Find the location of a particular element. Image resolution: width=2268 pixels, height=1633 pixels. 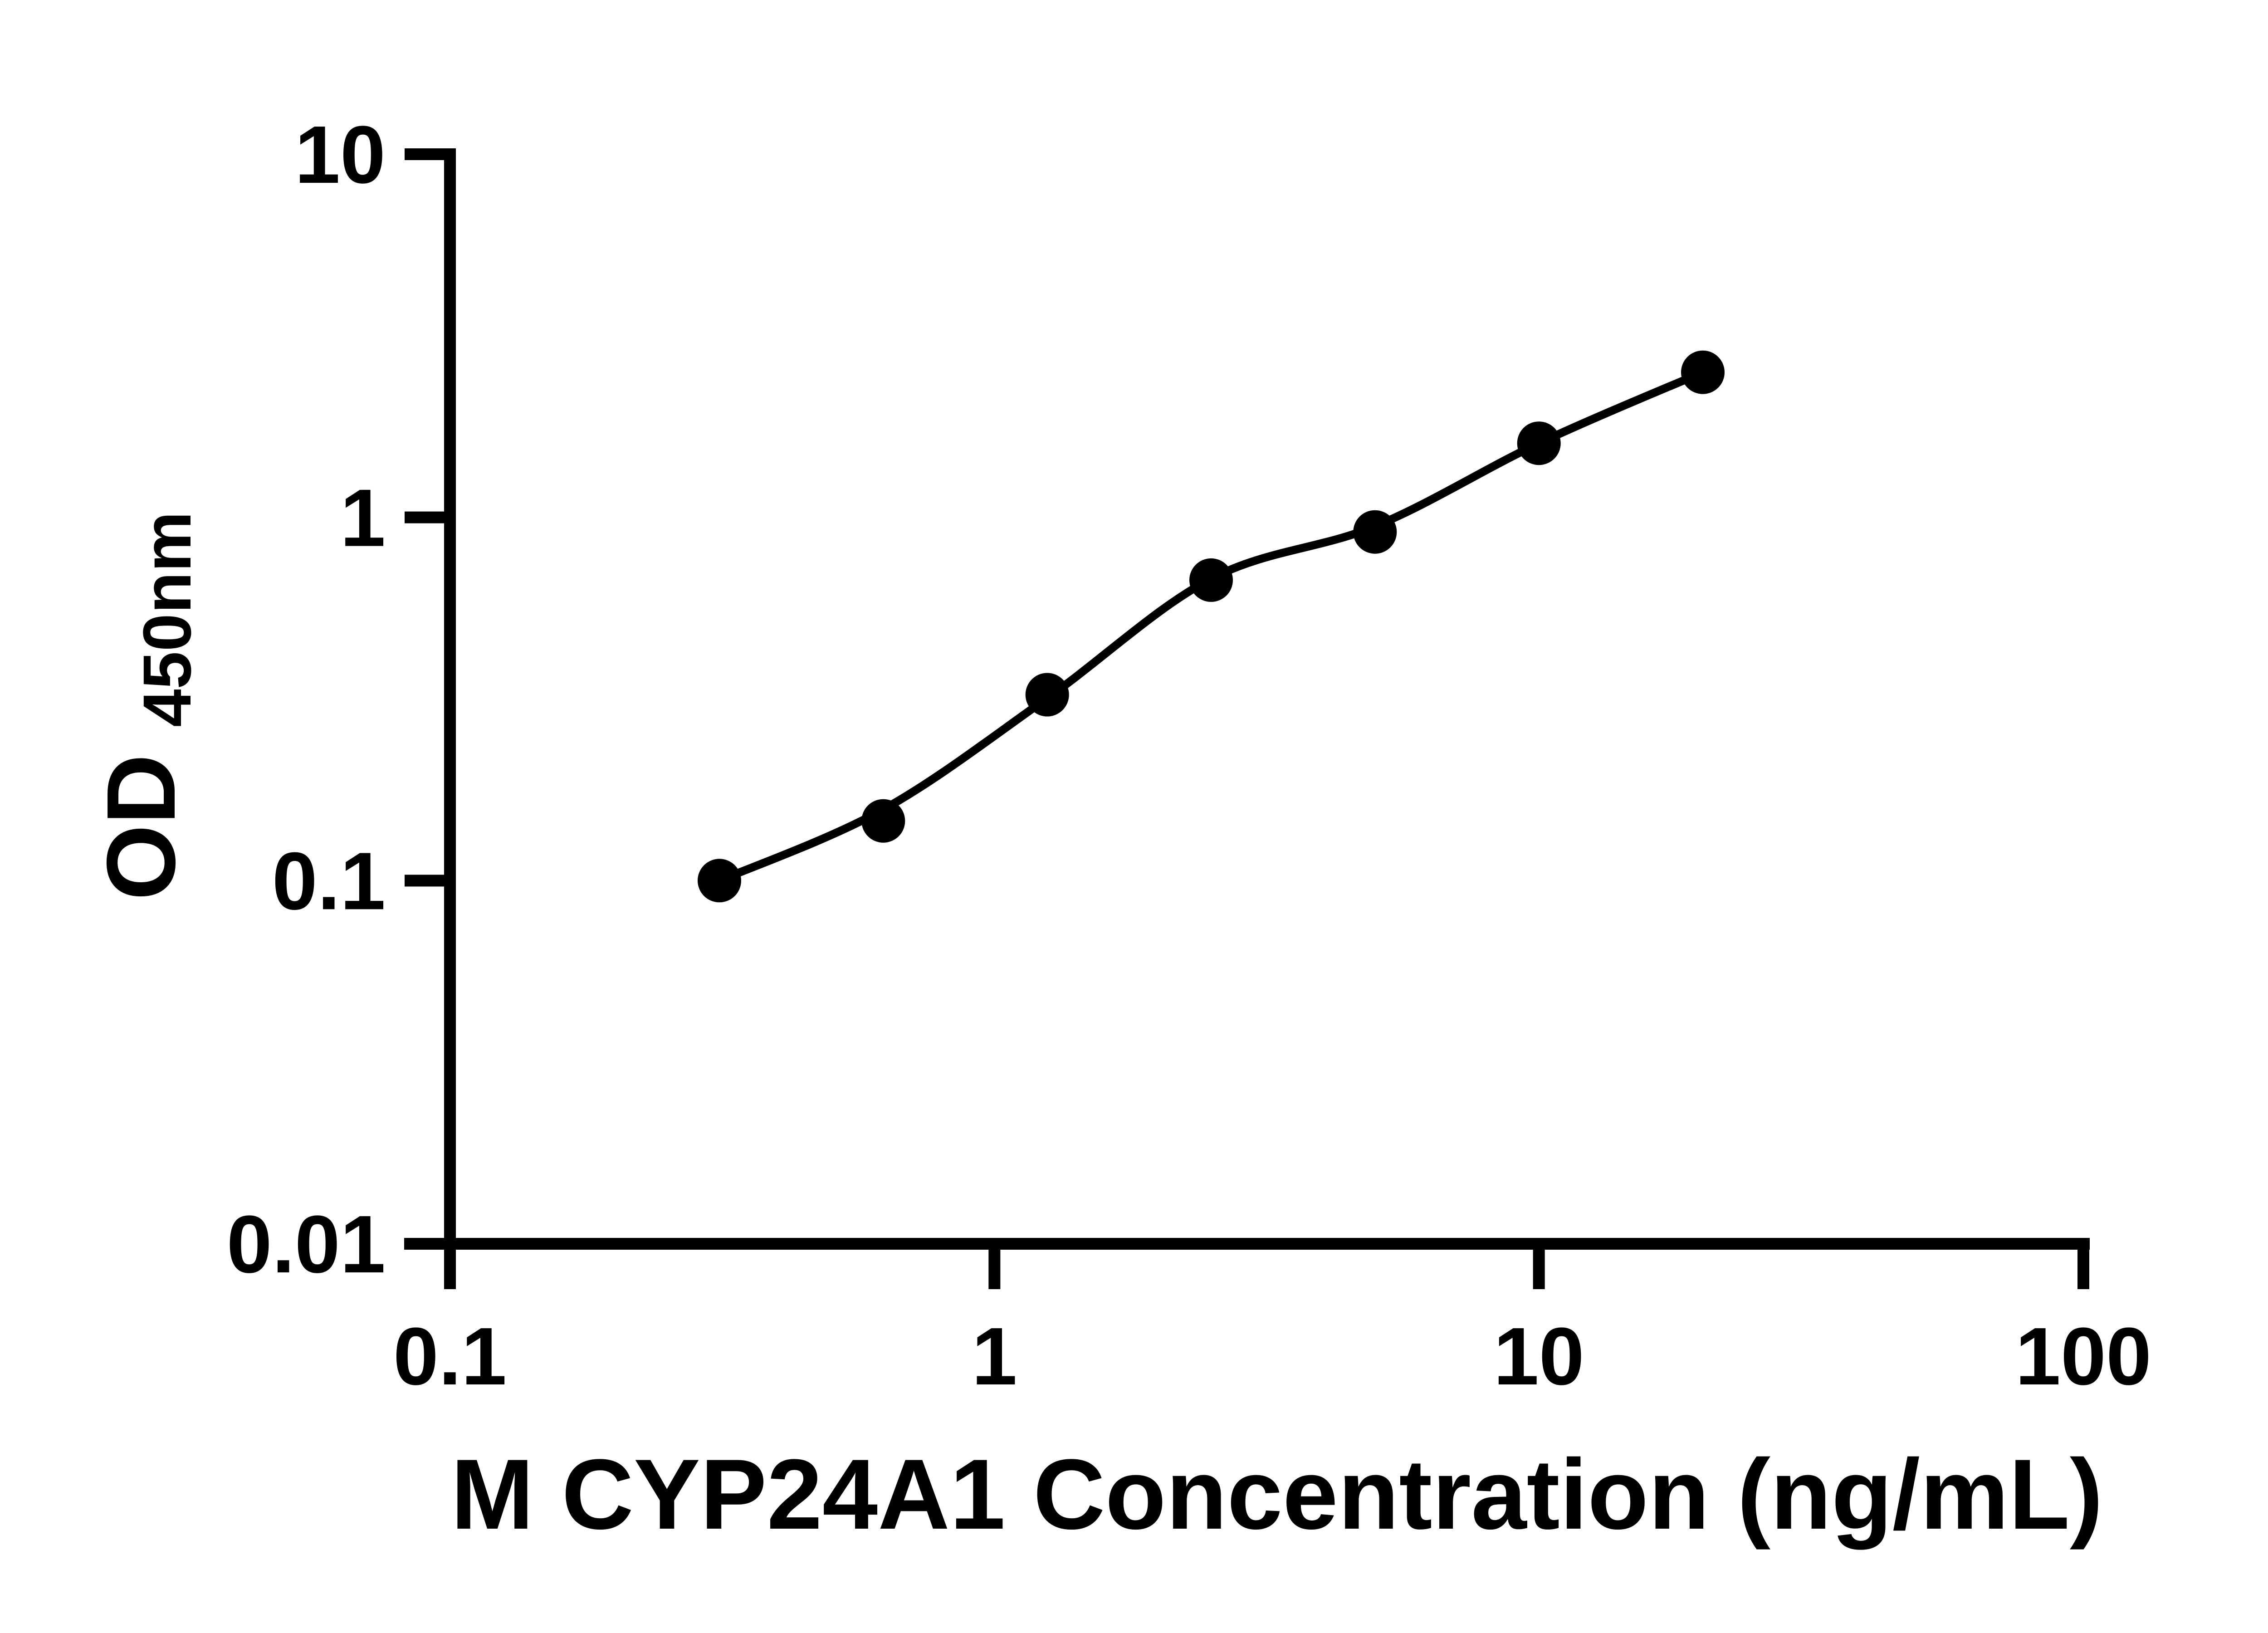

y-axis-tick-label: 0.1 is located at coordinates (329, 881).